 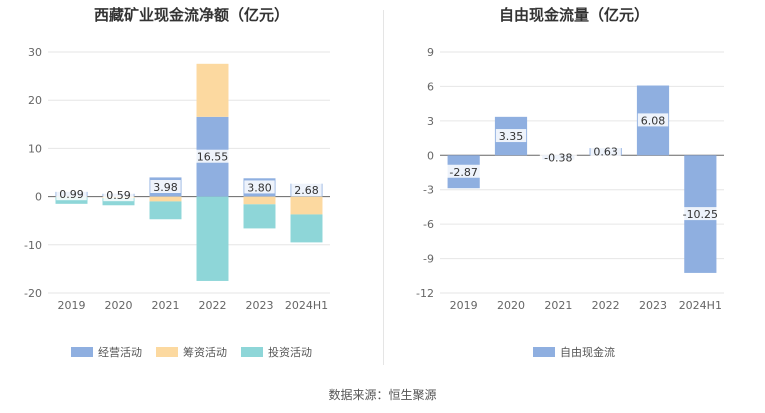 I want to click on y-tick-label: 20, so click(x=35, y=100).